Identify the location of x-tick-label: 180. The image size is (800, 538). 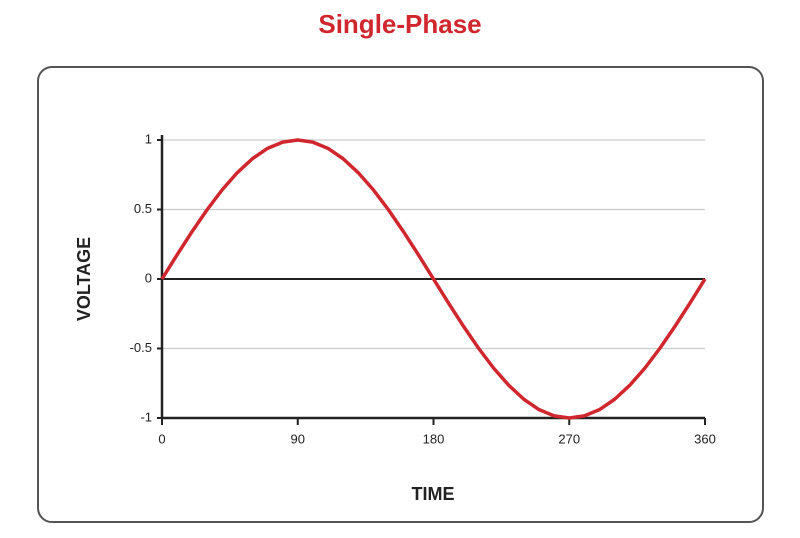
(434, 438).